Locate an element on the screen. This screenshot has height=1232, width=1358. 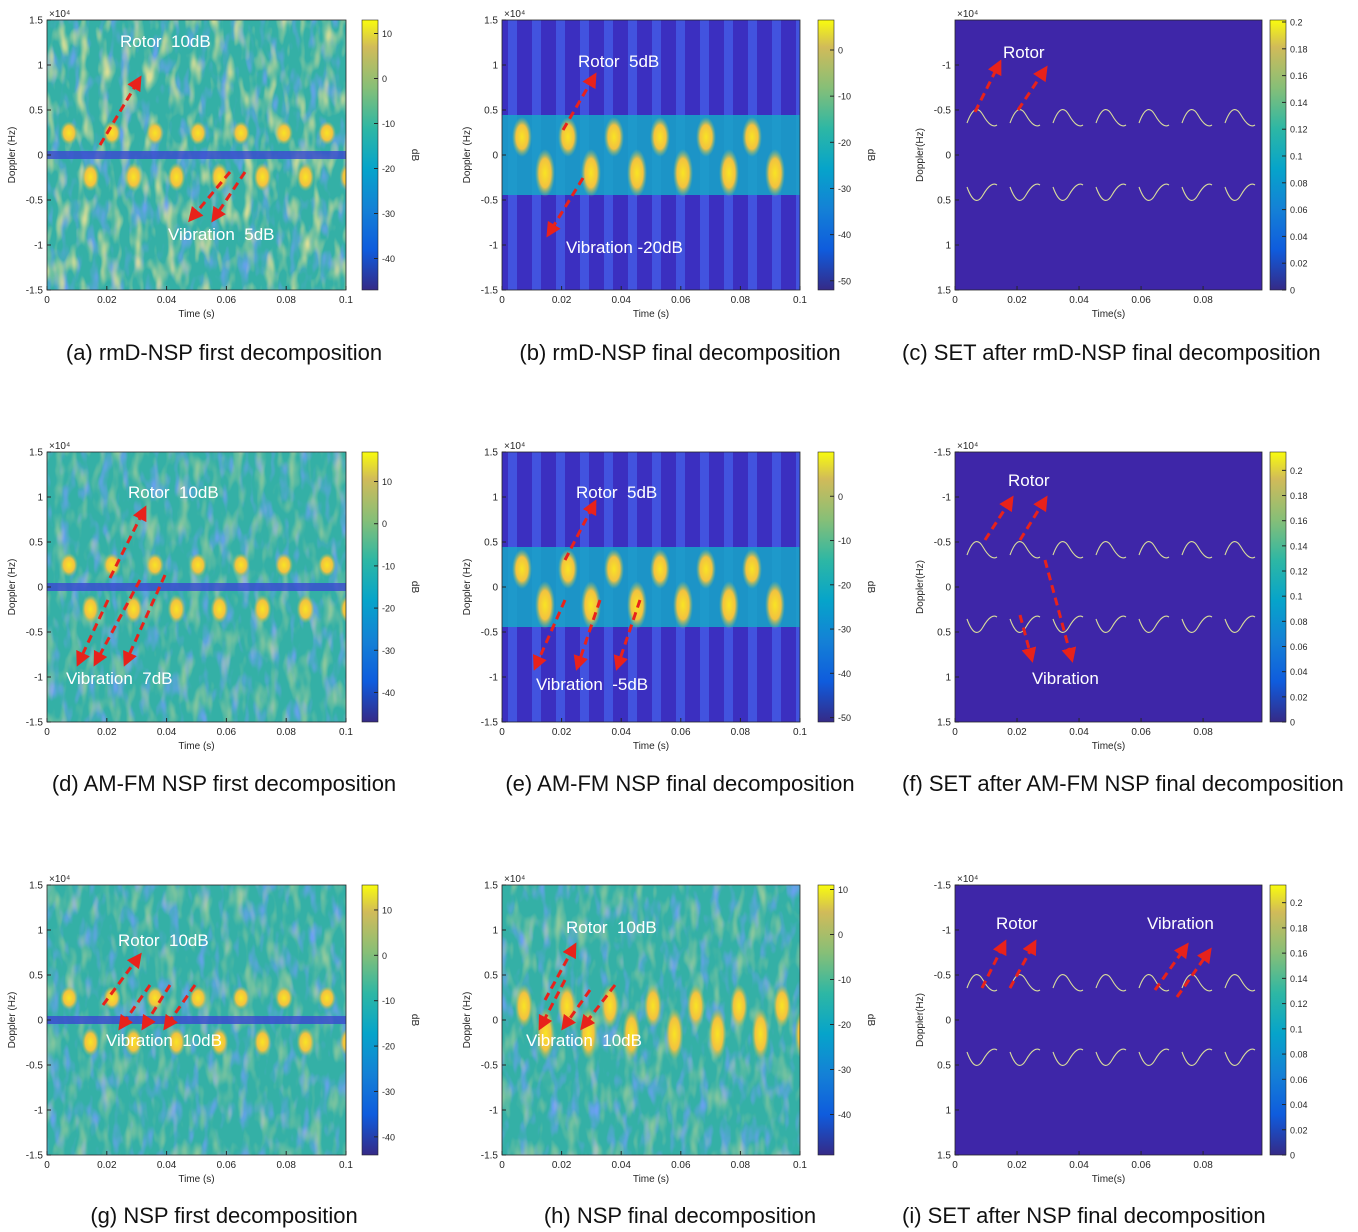
colorbar-tick-label: -20 is located at coordinates (388, 169).